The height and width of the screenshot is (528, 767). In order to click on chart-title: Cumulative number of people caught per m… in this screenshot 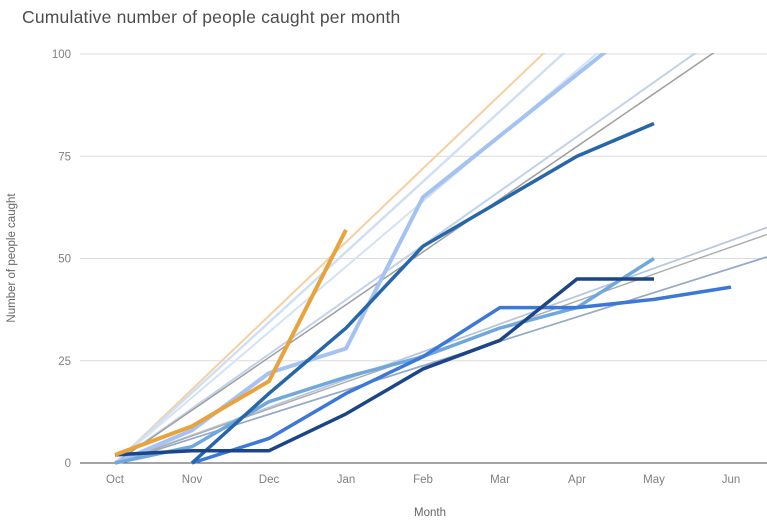, I will do `click(211, 17)`.